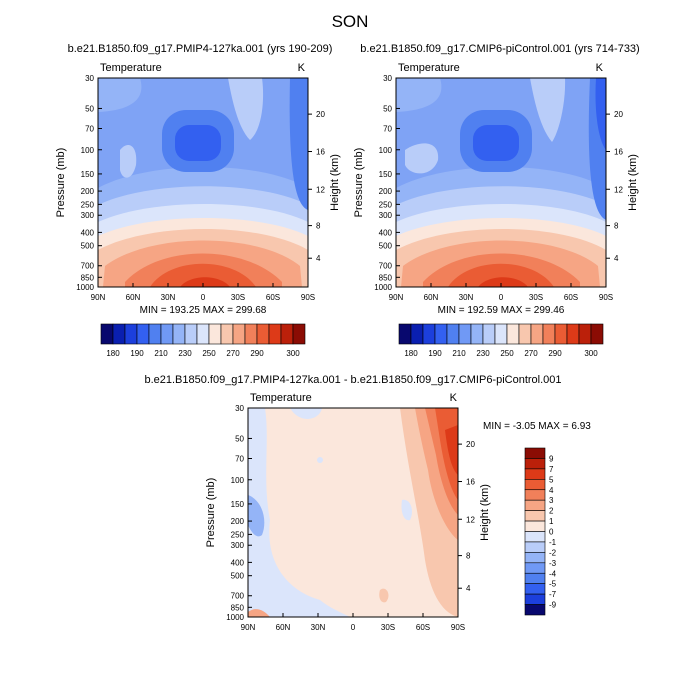  I want to click on pressure-tick-label: 850, so click(238, 607).